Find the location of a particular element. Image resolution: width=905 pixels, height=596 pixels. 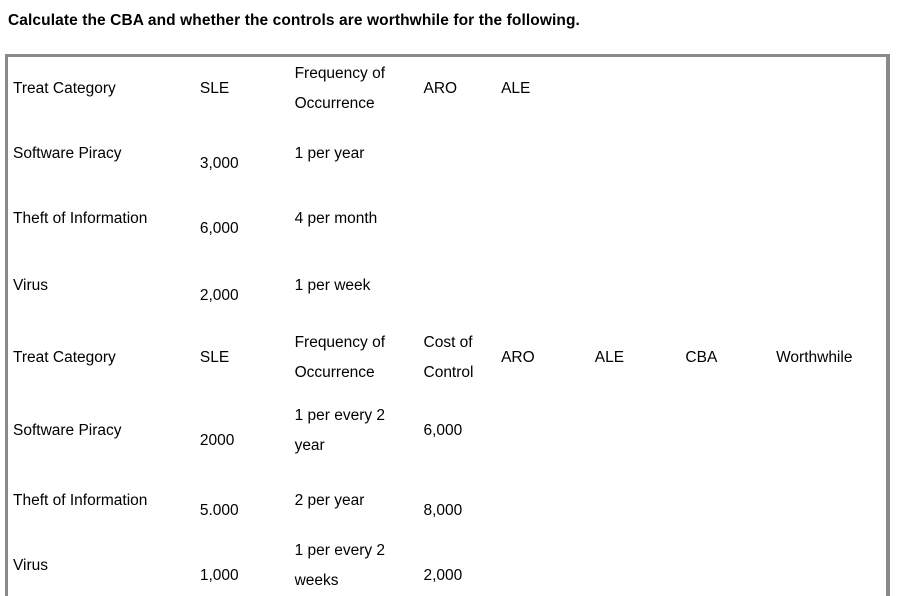

cell-frequency: 1 per week is located at coordinates (332, 285).